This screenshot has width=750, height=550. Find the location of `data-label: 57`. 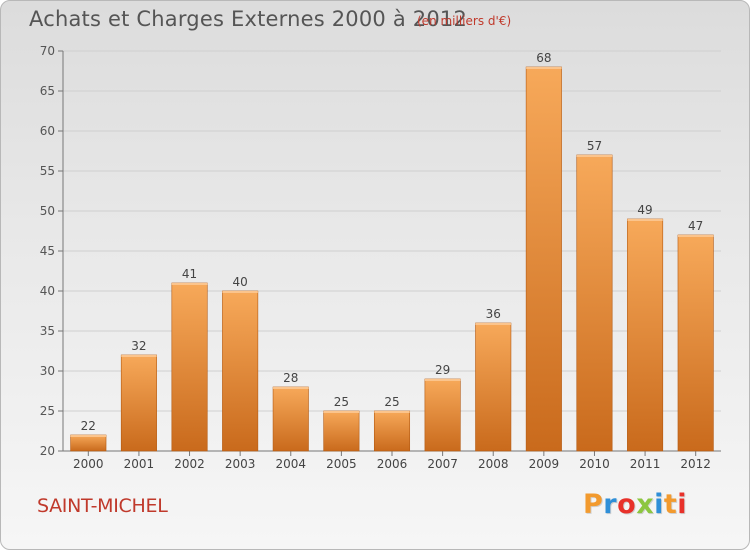

data-label: 57 is located at coordinates (594, 146).